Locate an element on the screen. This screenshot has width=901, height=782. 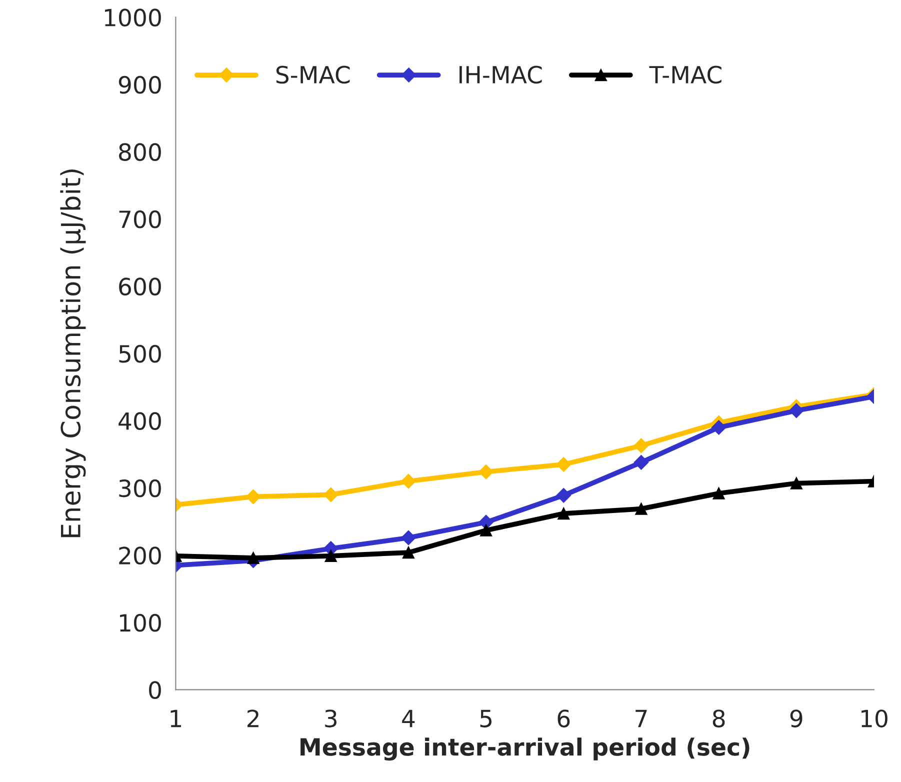
y-tick-label: 500 is located at coordinates (140, 353).